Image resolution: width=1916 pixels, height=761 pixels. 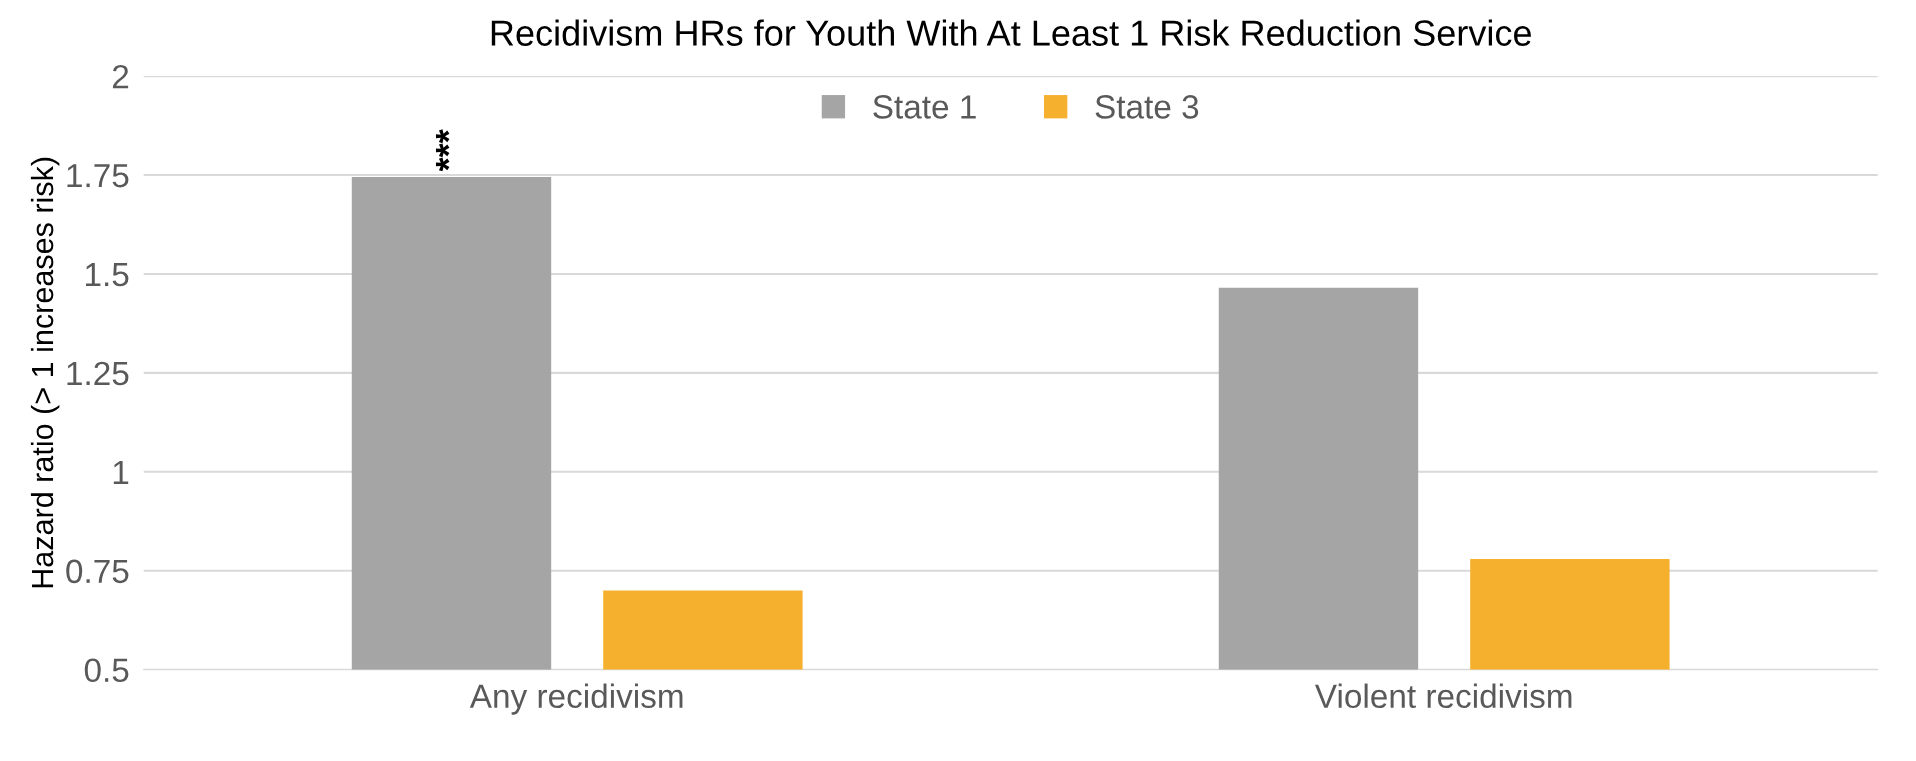 I want to click on legend-label: State 3, so click(x=1147, y=107).